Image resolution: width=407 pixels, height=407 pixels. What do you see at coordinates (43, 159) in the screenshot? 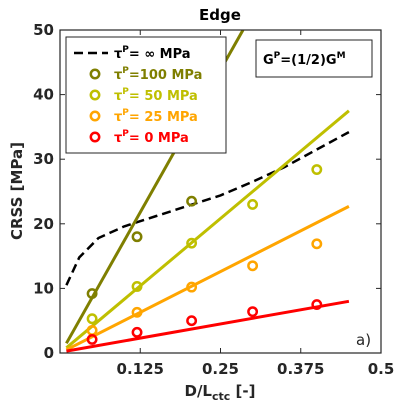
I see `y-tick-label: 30` at bounding box center [43, 159].